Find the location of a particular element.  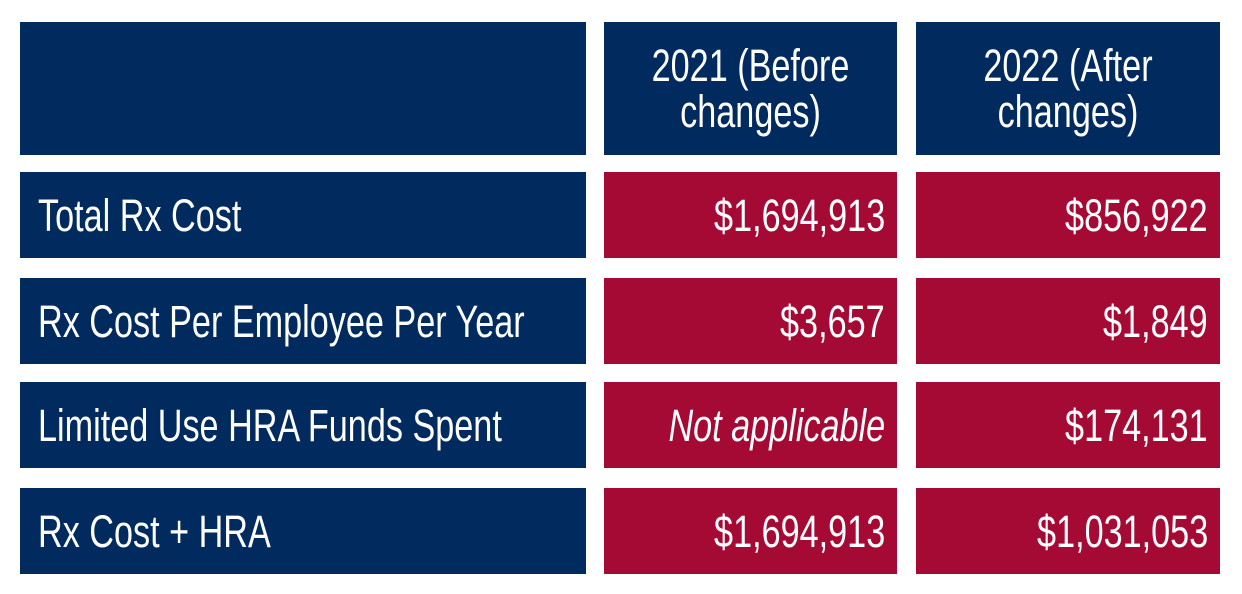

row-label-cell: Rx Cost + HRA is located at coordinates (303, 531).